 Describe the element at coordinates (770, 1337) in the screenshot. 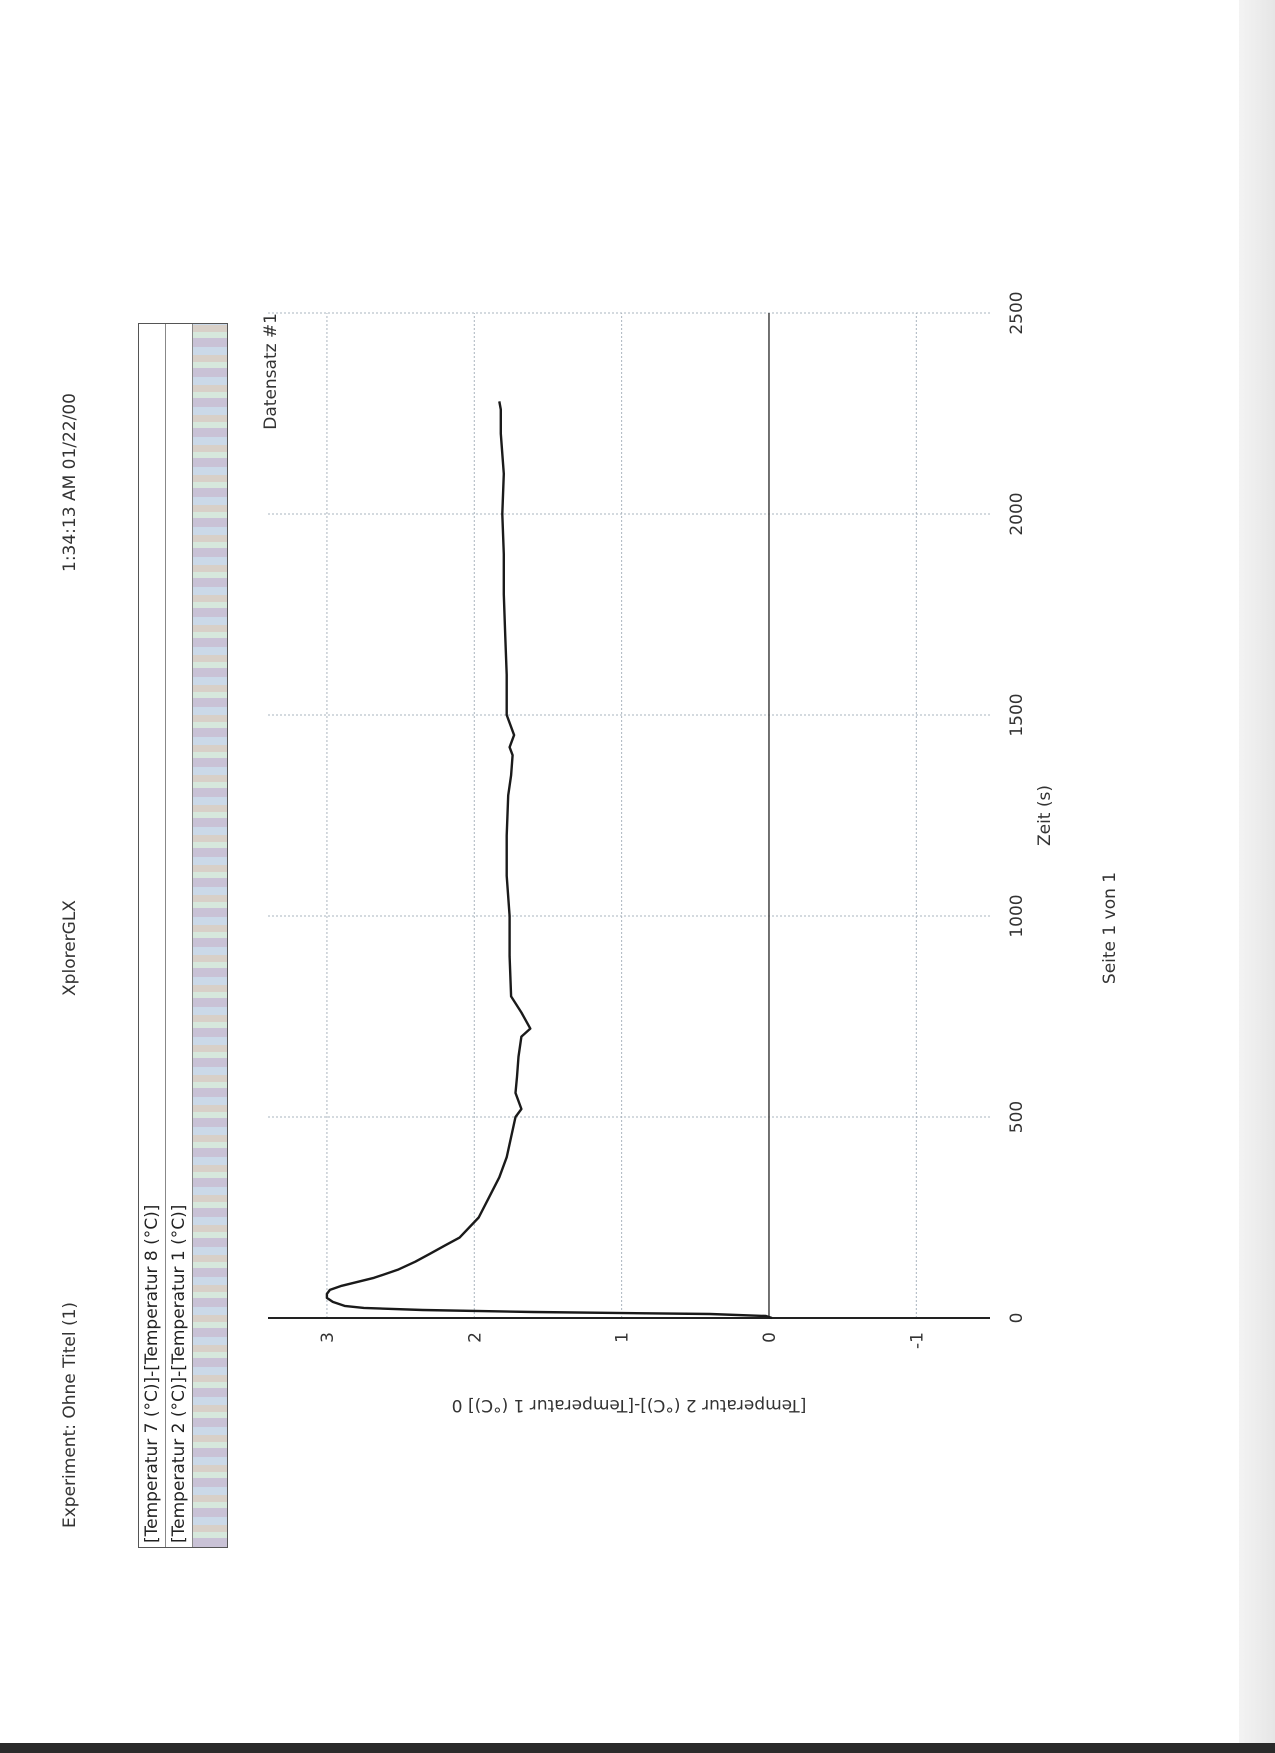

I see `y-tick-label: 0` at that location.